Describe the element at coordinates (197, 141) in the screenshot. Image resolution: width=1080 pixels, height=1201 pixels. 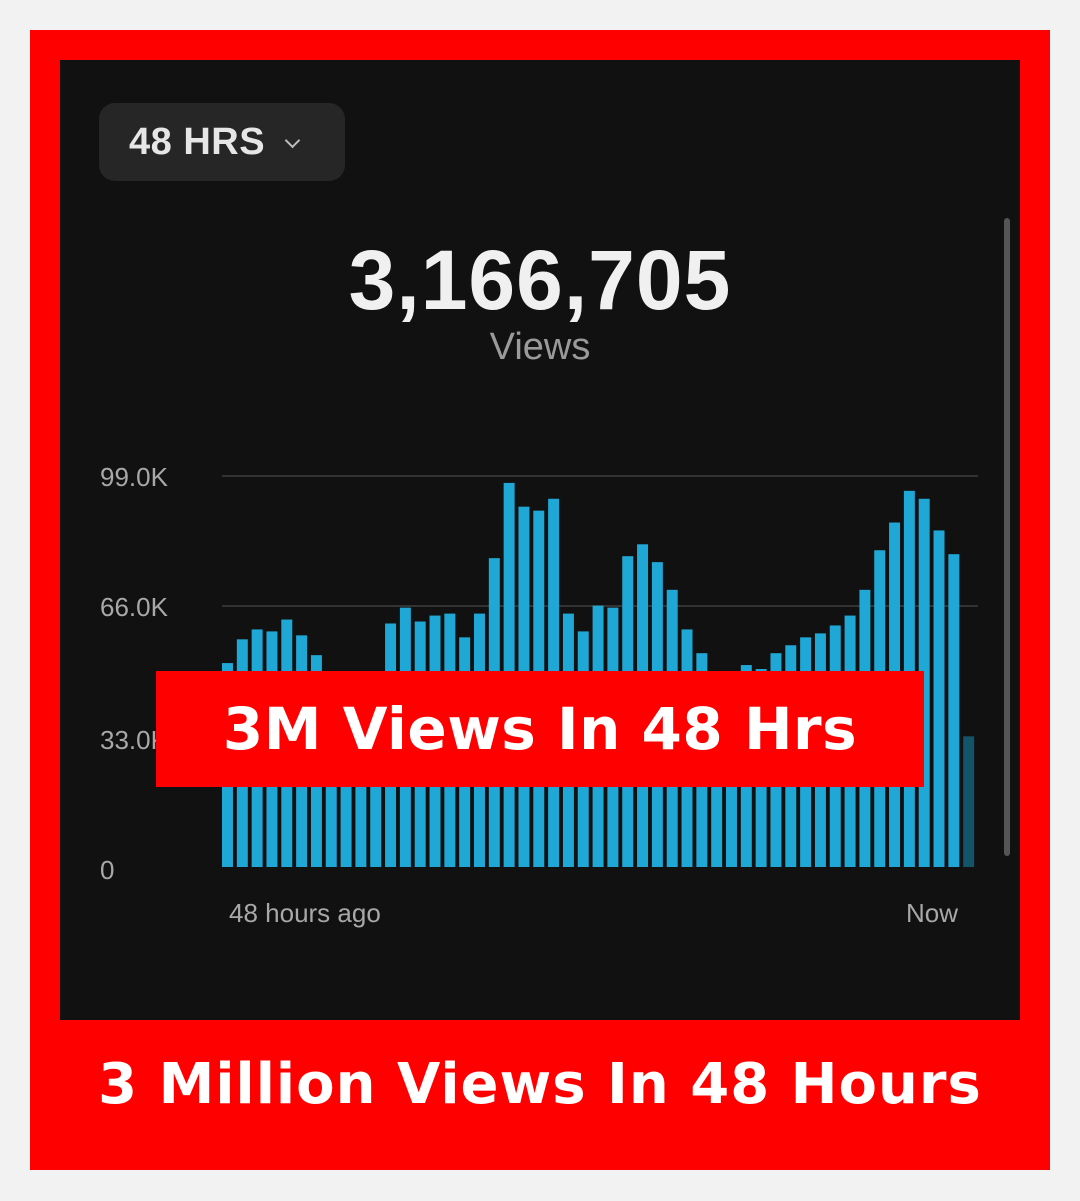
I see `period-label: 48 HRS` at that location.